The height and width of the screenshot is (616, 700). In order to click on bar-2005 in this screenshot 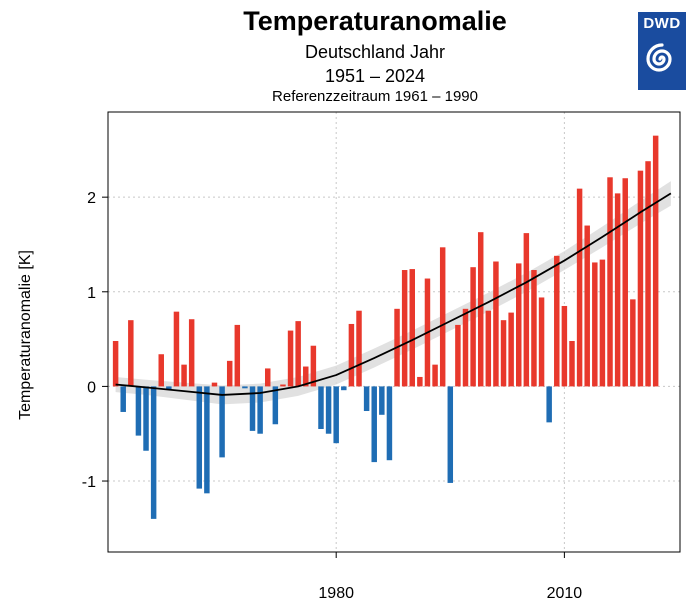, I will do `click(526, 310)`.